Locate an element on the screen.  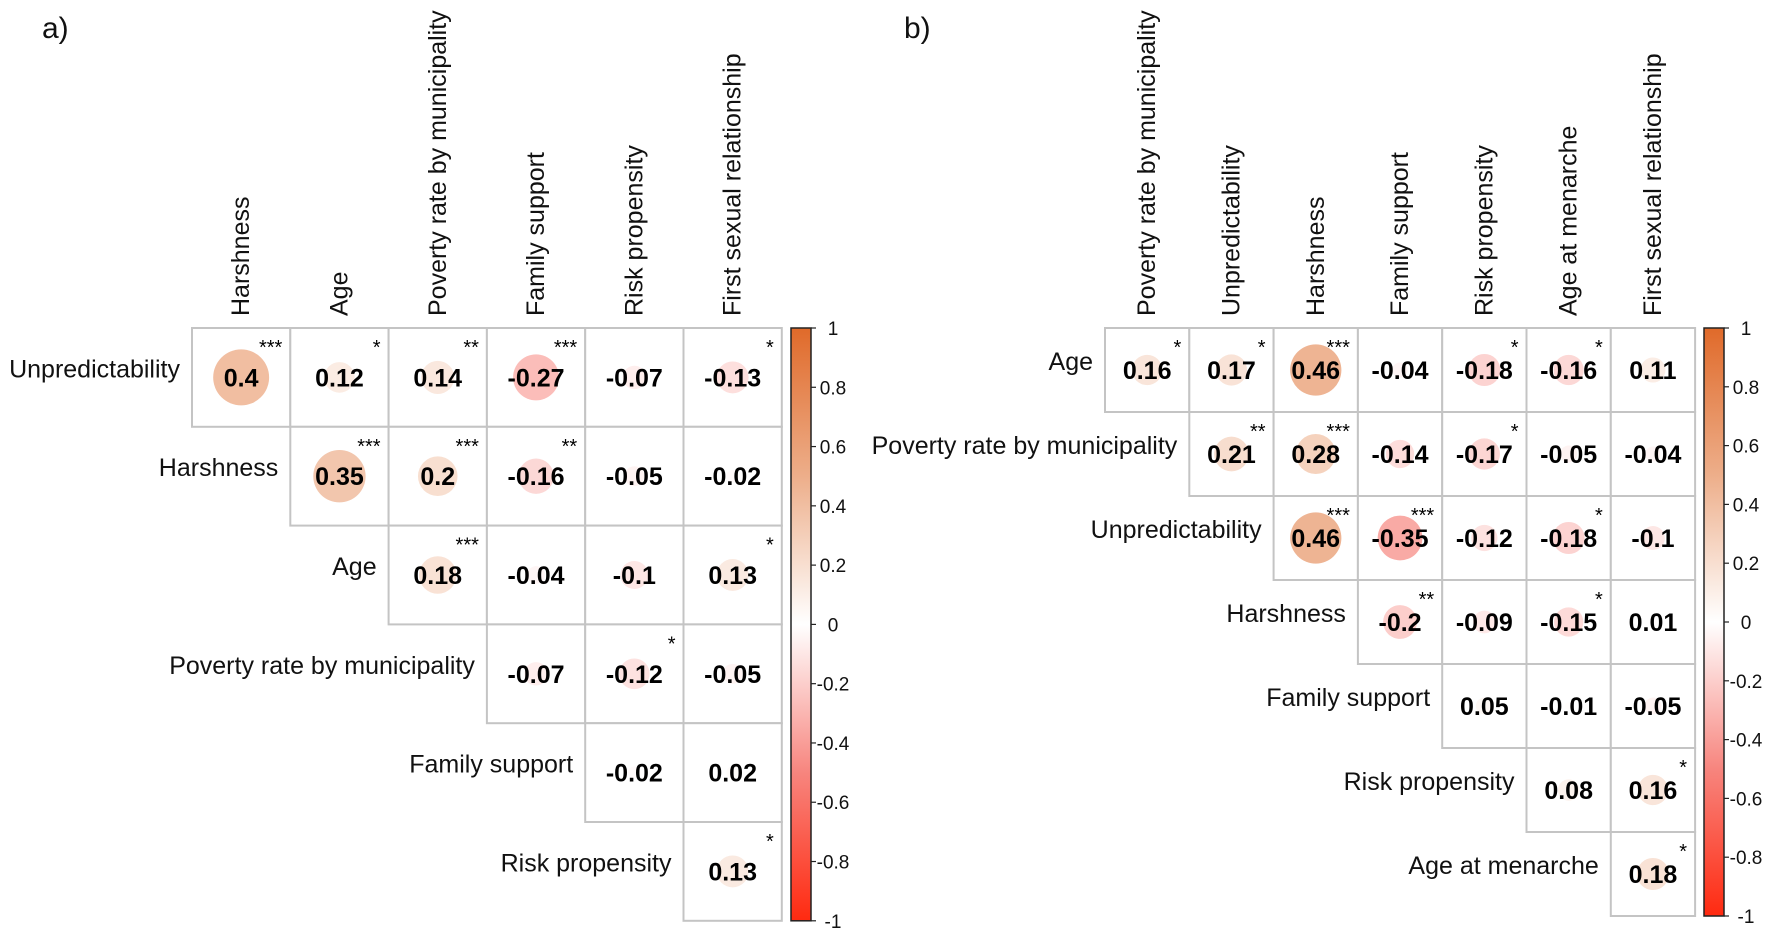
colorbar-tick-label: -0.8 is located at coordinates (833, 863).